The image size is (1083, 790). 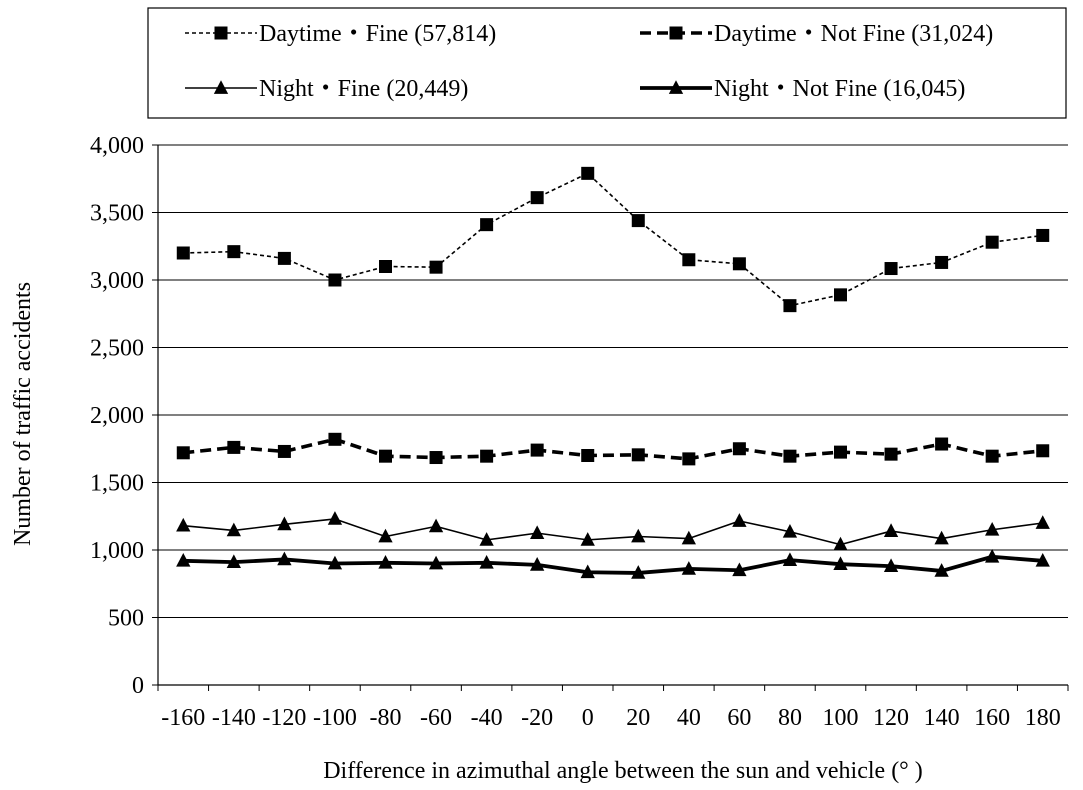 What do you see at coordinates (638, 718) in the screenshot?
I see `x-tick-label: 20` at bounding box center [638, 718].